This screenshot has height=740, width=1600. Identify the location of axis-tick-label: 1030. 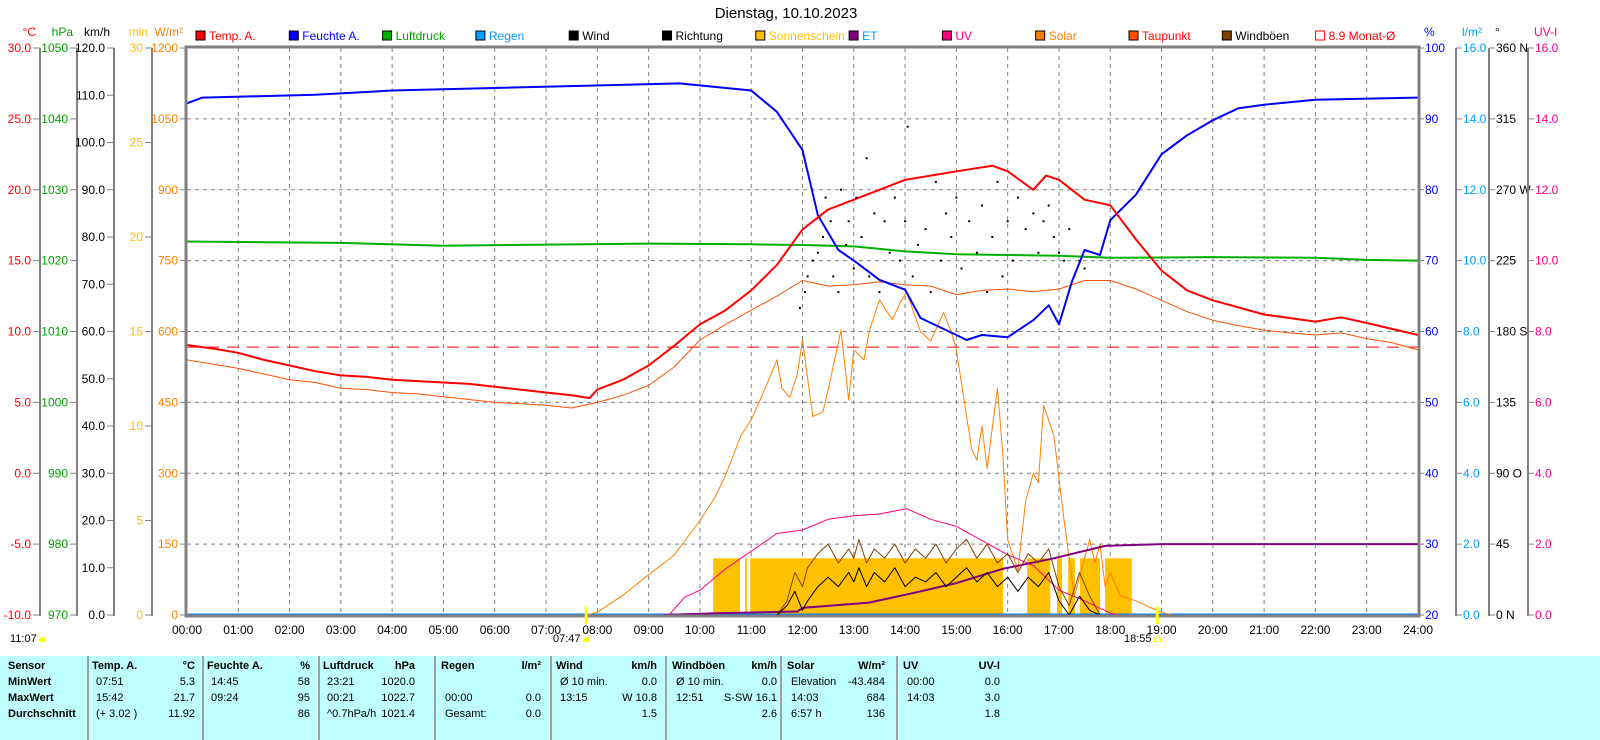
(54, 190).